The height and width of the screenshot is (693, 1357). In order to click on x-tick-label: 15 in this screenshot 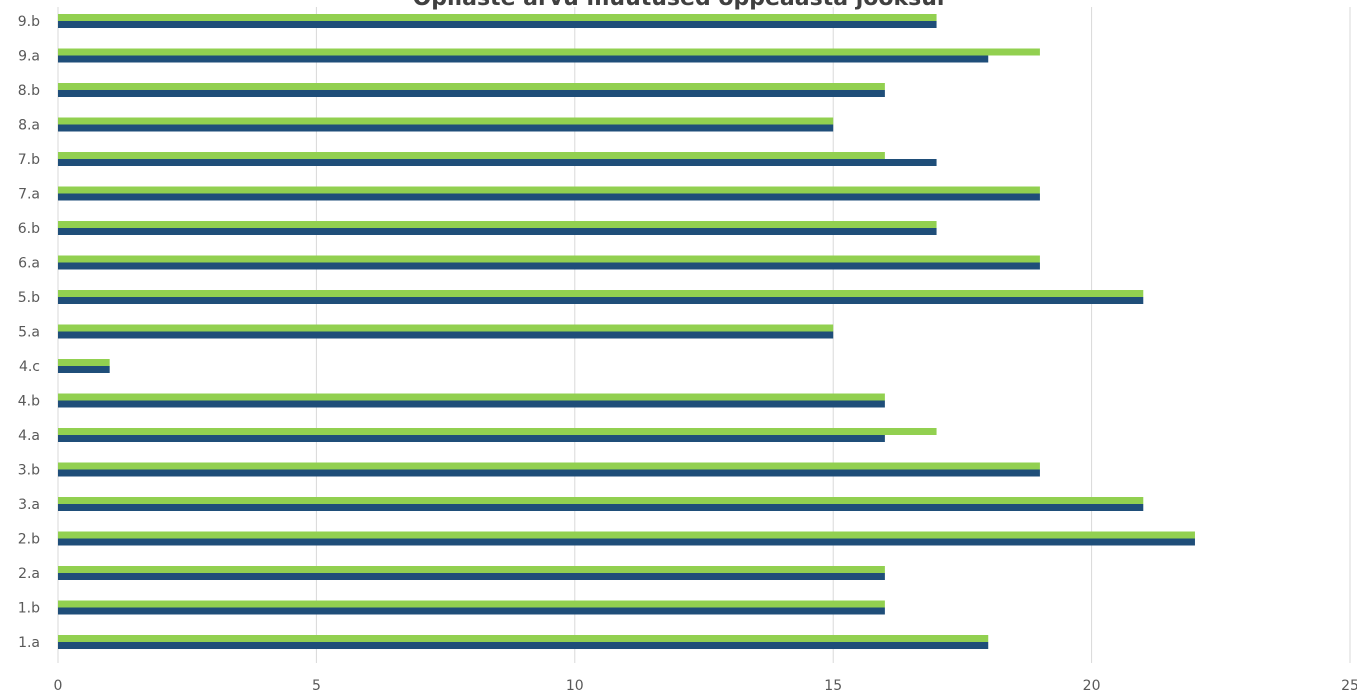, I will do `click(833, 685)`.